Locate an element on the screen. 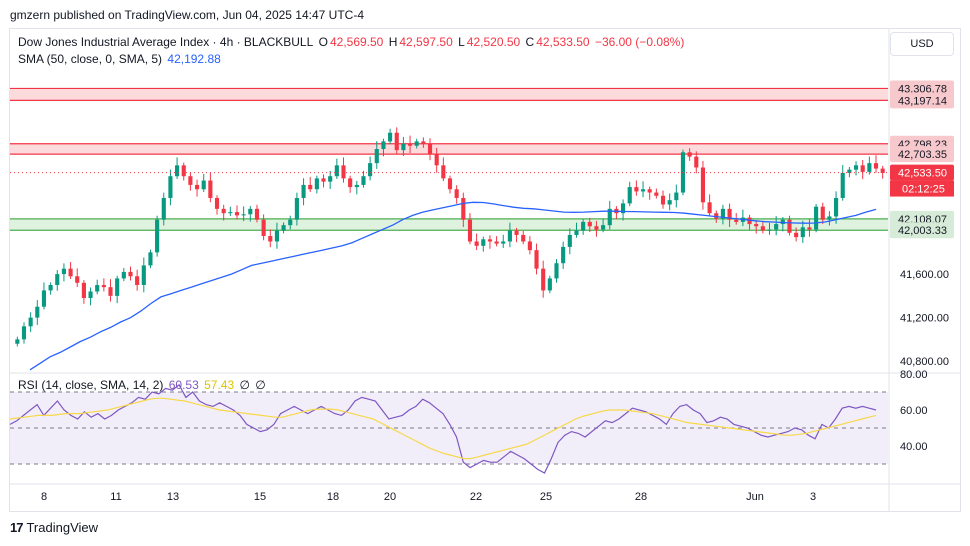 The height and width of the screenshot is (546, 970). price-label-support: 42,003.33 is located at coordinates (922, 231).